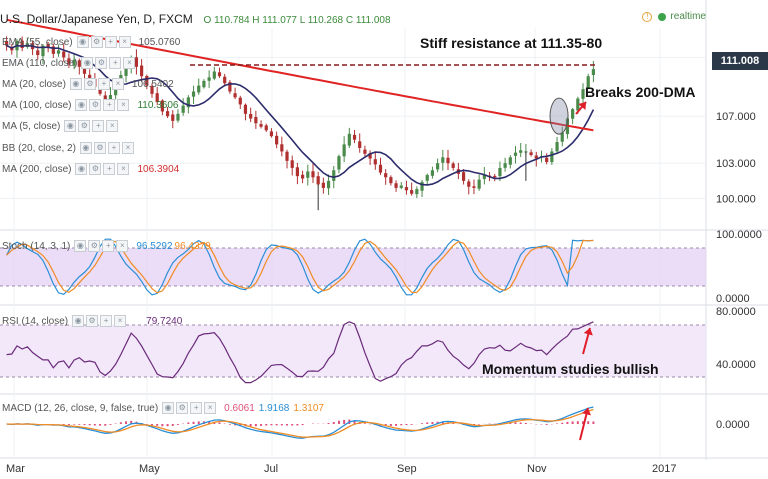 This screenshot has height=479, width=768. What do you see at coordinates (158, 169) in the screenshot?
I see `indicator-value: 106.3904` at bounding box center [158, 169].